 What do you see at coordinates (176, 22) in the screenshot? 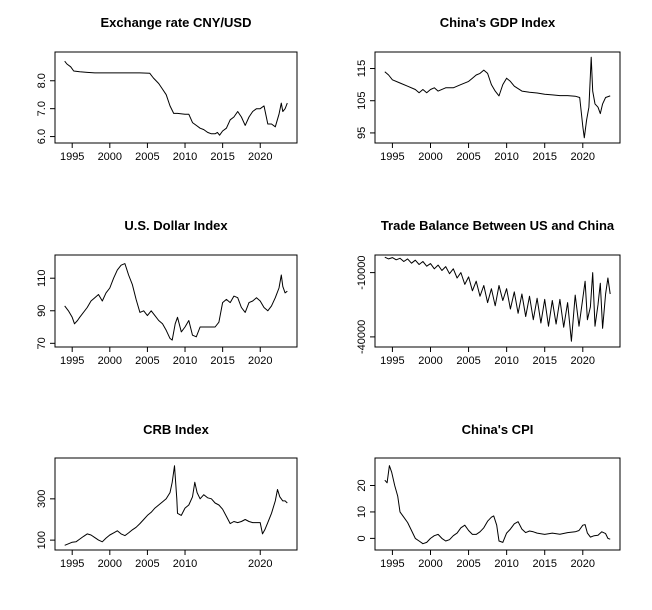
I see `chart-title: Exchange rate CNY/USD` at bounding box center [176, 22].